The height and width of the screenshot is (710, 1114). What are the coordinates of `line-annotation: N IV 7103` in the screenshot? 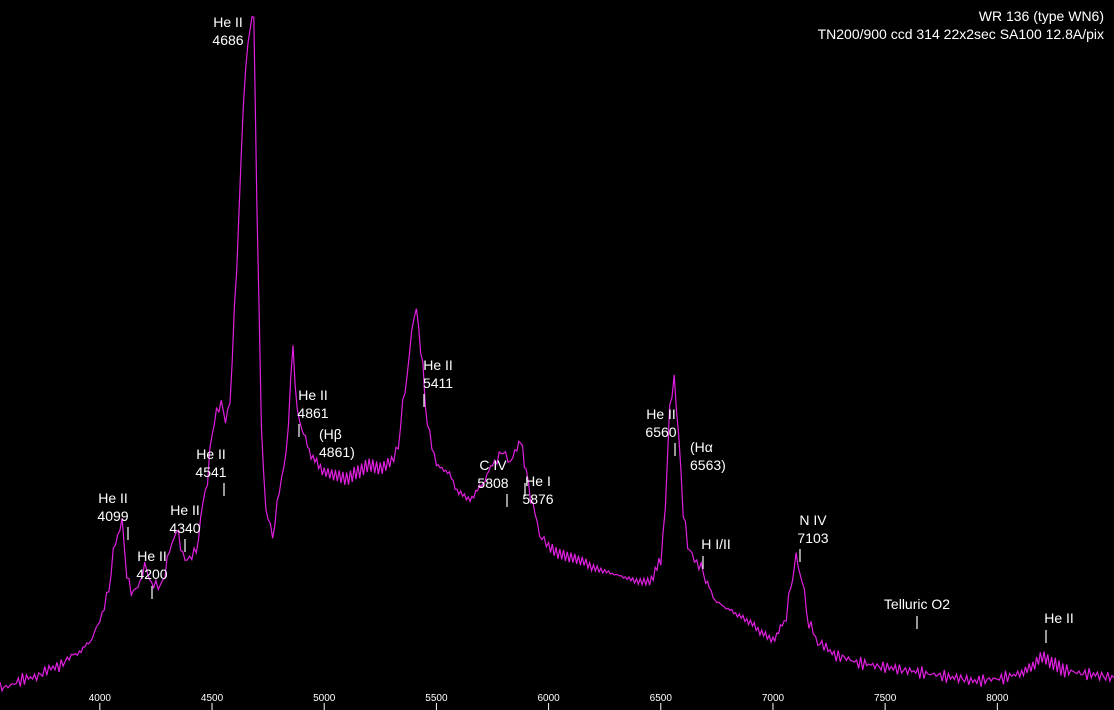 It's located at (813, 537).